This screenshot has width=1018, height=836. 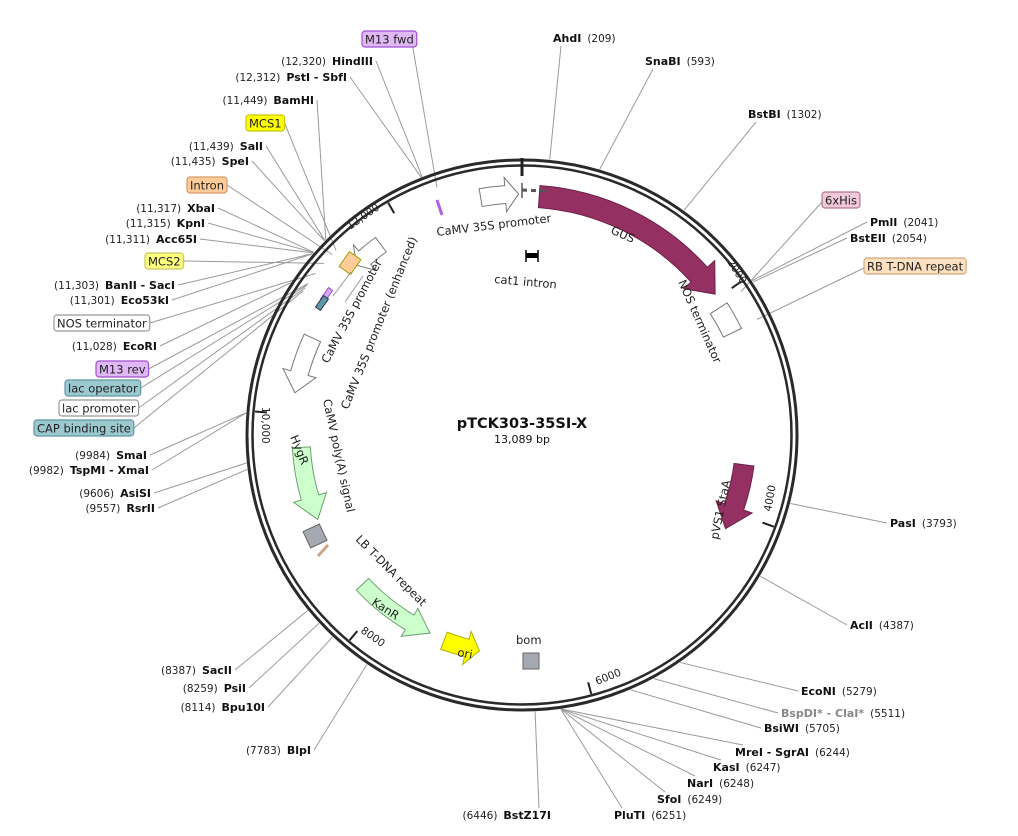 What do you see at coordinates (726, 767) in the screenshot?
I see `enzyme-name: KasI` at bounding box center [726, 767].